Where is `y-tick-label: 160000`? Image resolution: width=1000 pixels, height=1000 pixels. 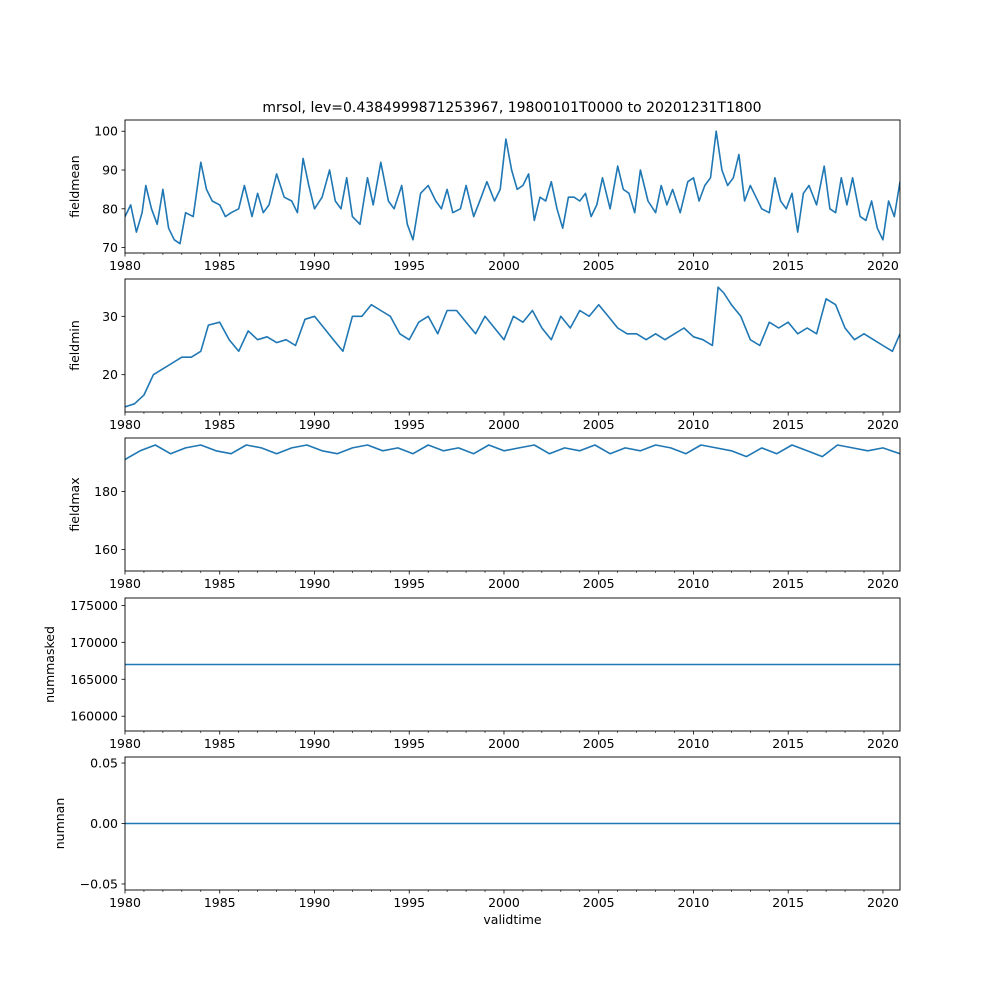
y-tick-label: 160000 is located at coordinates (94, 716).